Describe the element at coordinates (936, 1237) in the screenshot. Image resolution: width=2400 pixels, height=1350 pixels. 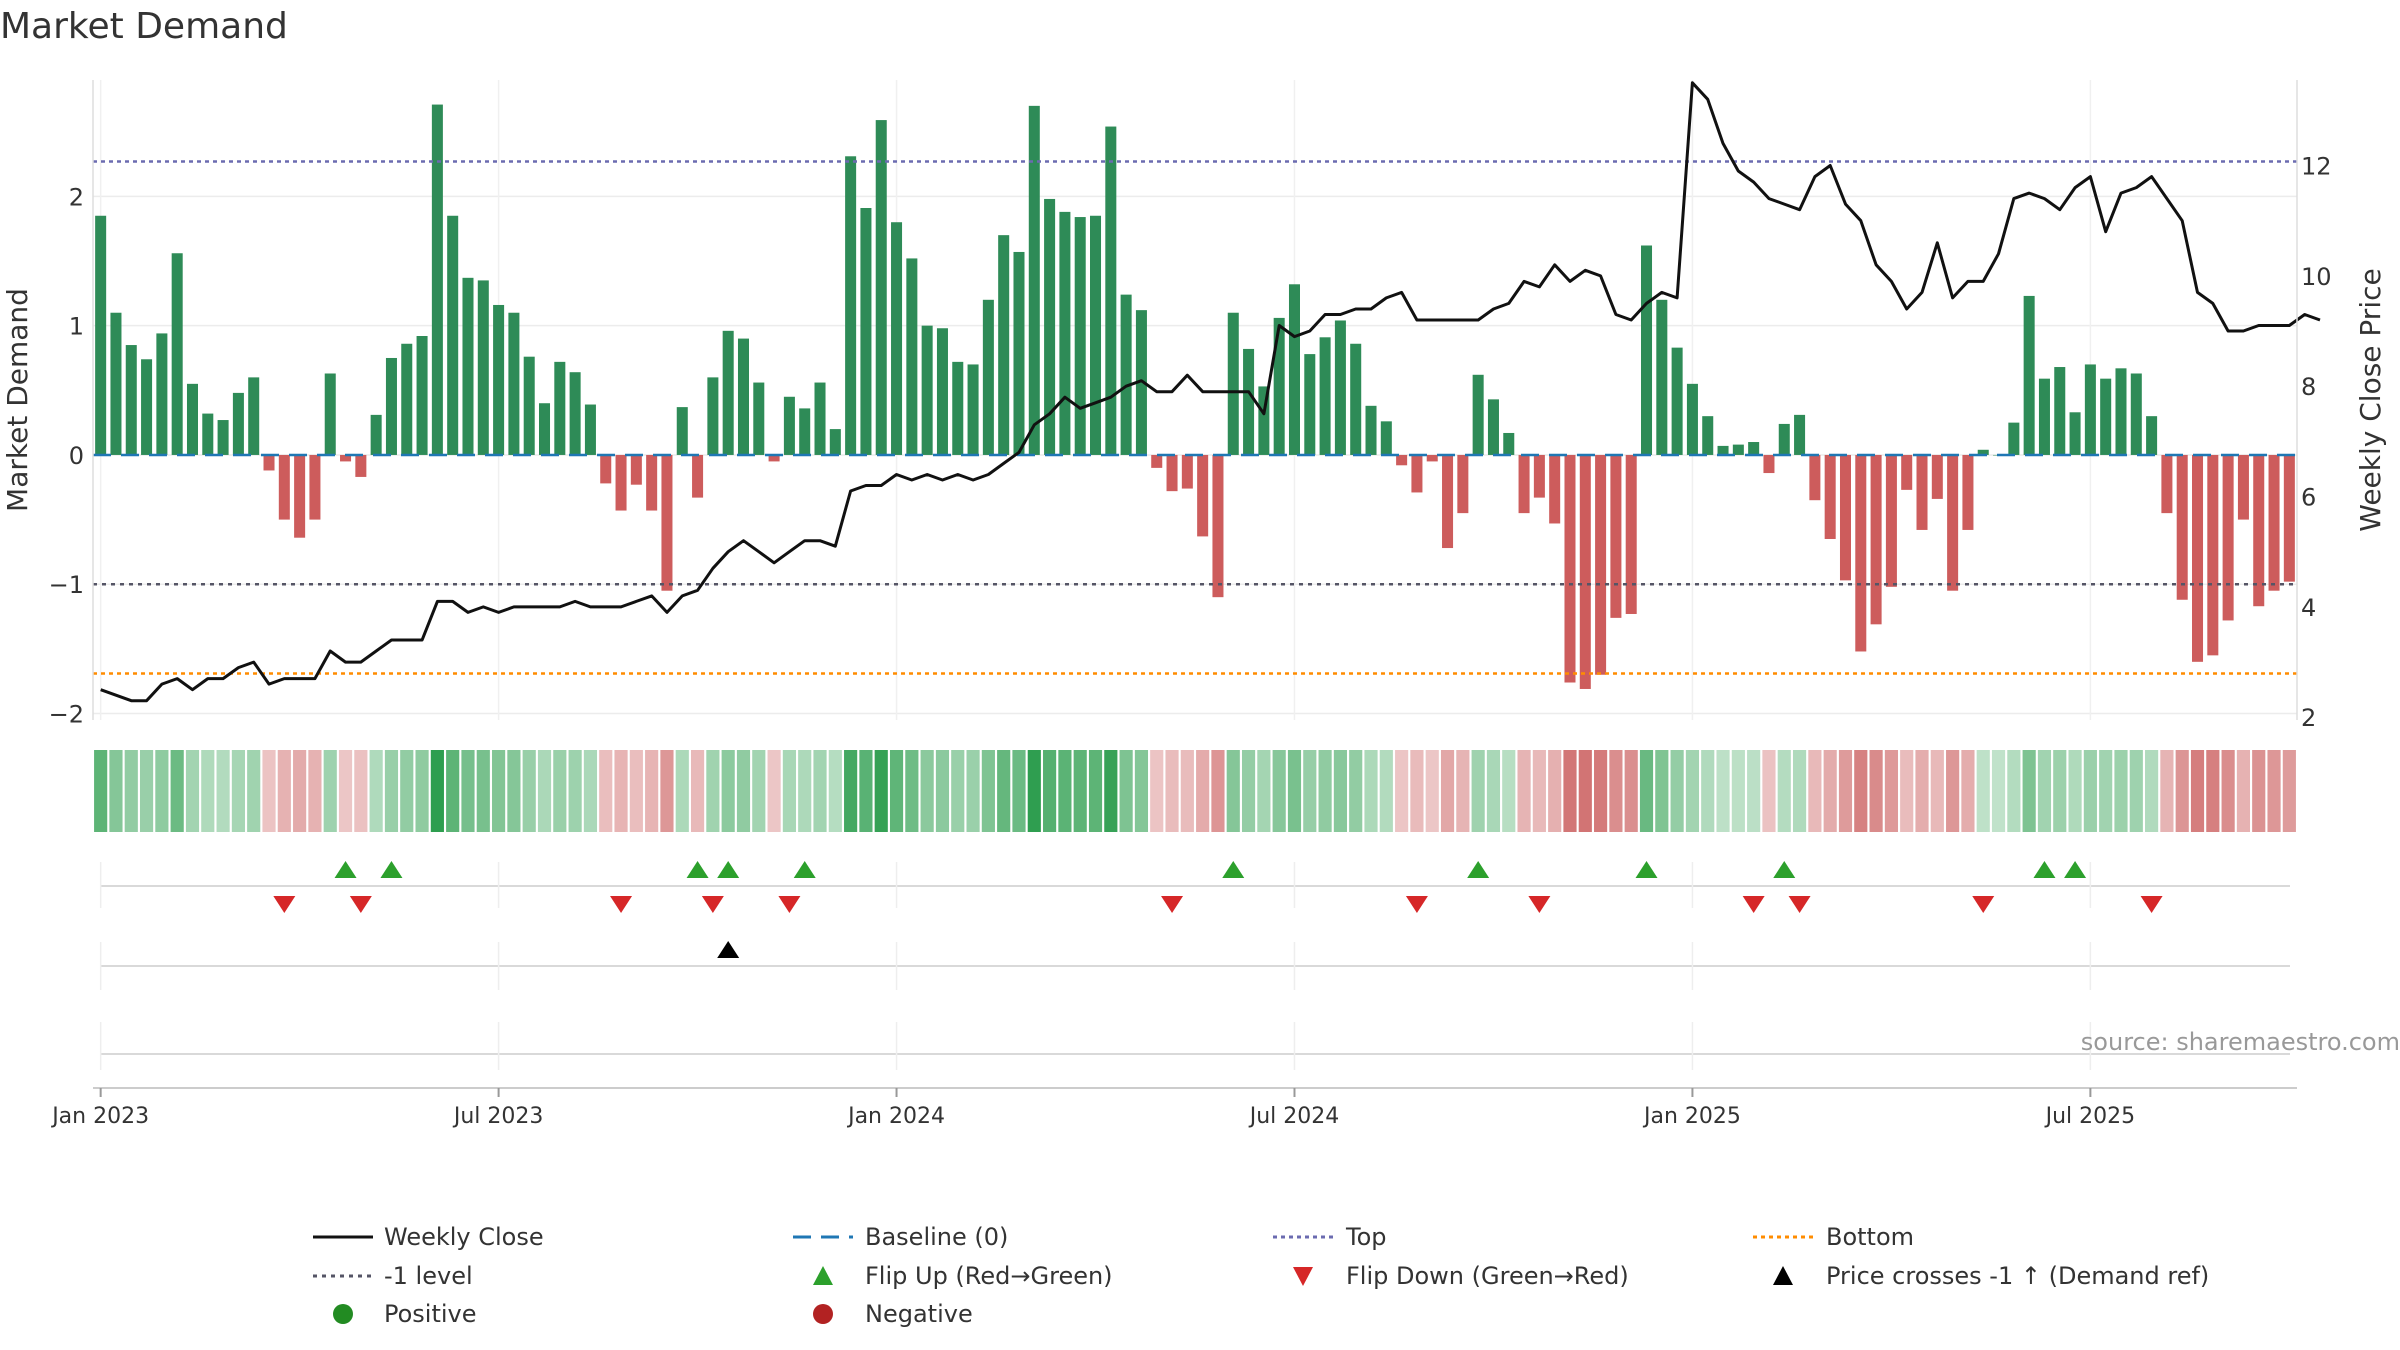
I see `legend-baseline-label: Baseline (0)` at that location.